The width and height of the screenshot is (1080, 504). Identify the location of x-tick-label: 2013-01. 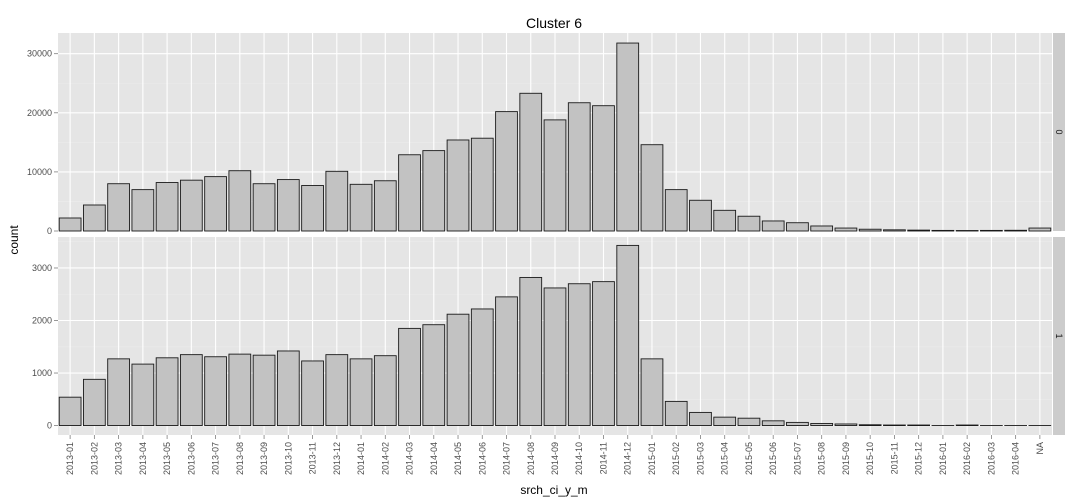
(70, 458).